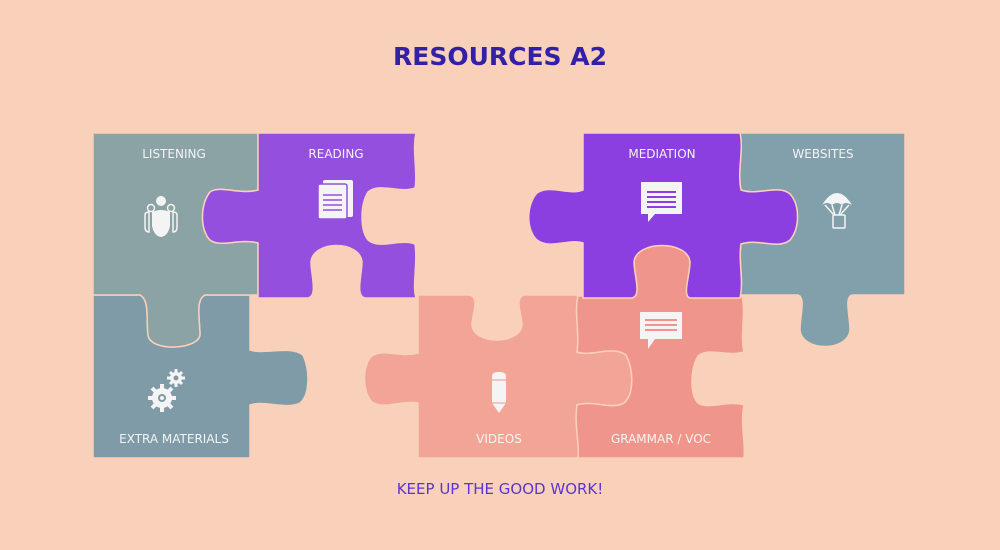  Describe the element at coordinates (499, 56) in the screenshot. I see `page-title: RESOURCES A2` at that location.